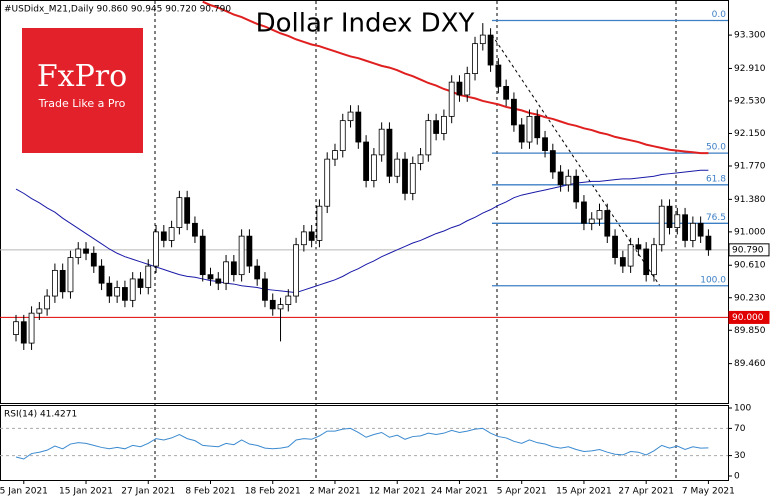  Describe the element at coordinates (750, 266) in the screenshot. I see `y-tick-label: 90.610` at that location.